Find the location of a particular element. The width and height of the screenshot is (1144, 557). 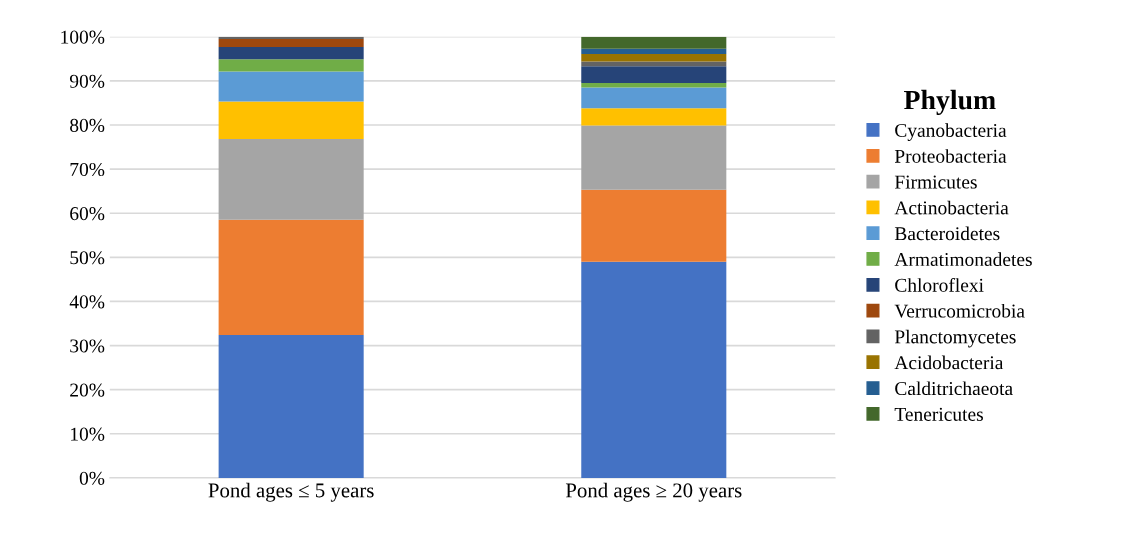

y-tick-label: 100% is located at coordinates (83, 37).